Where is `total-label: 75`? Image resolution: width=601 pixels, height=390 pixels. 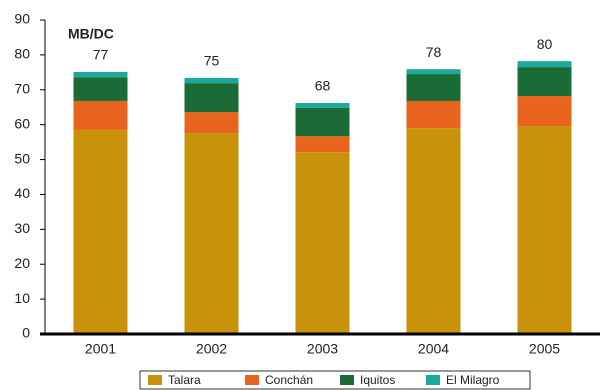
total-label: 75 is located at coordinates (212, 61).